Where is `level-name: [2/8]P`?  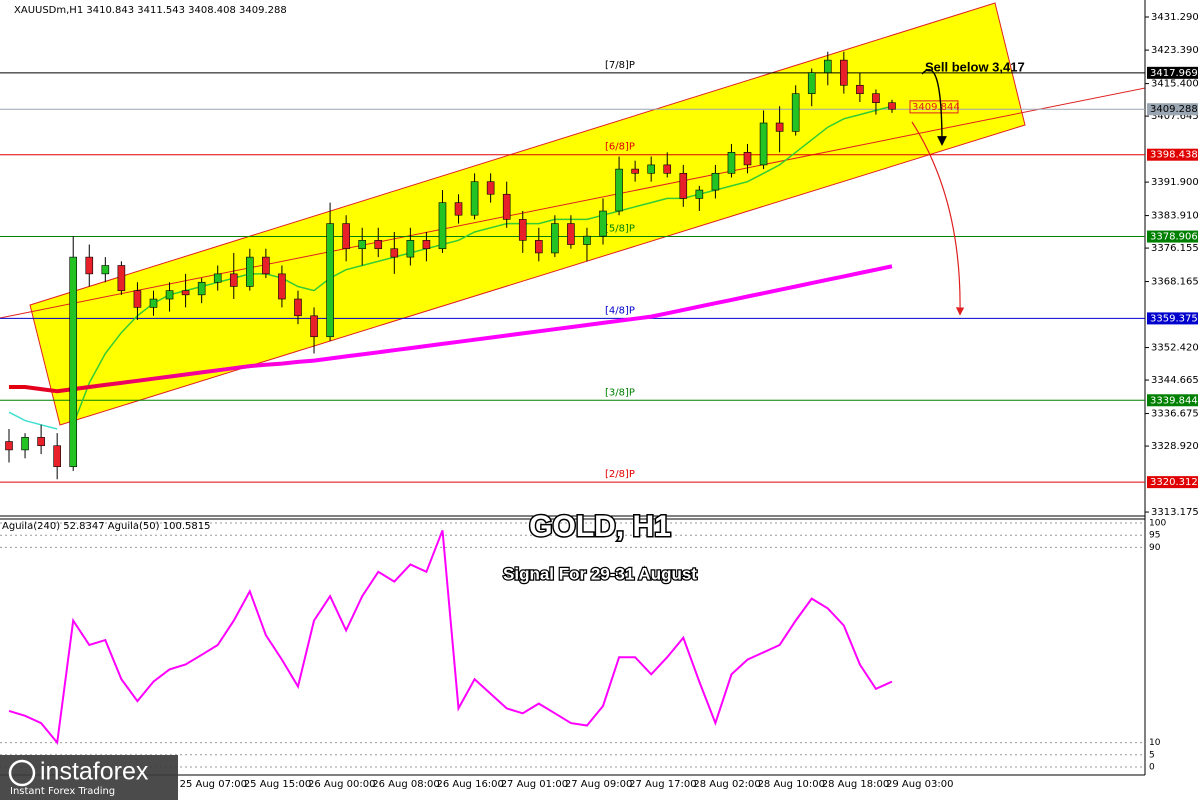
level-name: [2/8]P is located at coordinates (620, 474).